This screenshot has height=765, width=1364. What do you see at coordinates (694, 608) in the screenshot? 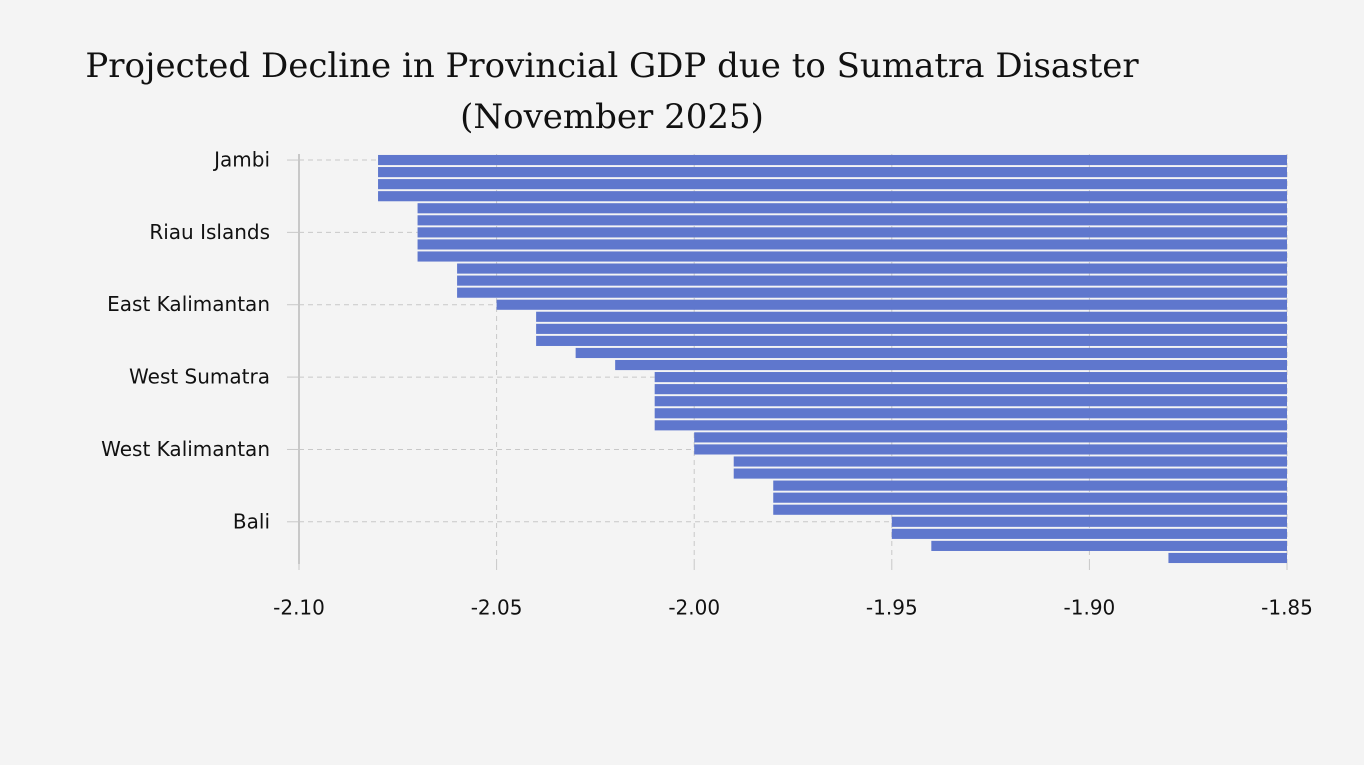
I see `x-tick-label: -2.00` at bounding box center [694, 608].